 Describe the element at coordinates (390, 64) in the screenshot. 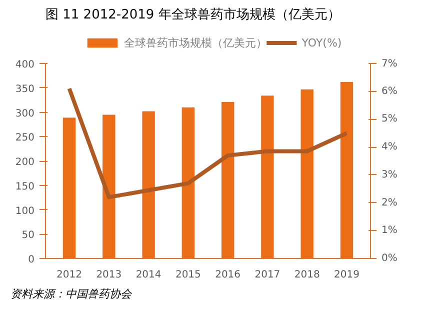

I see `y2-tick-label: 7%` at that location.